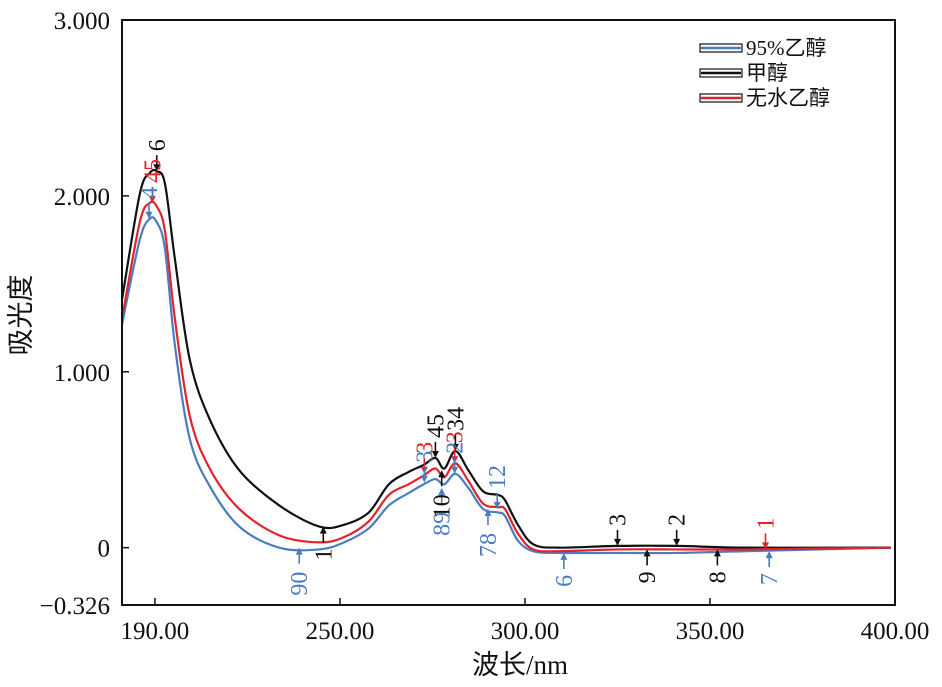  I want to click on peak-marker: 89, so click(443, 511).